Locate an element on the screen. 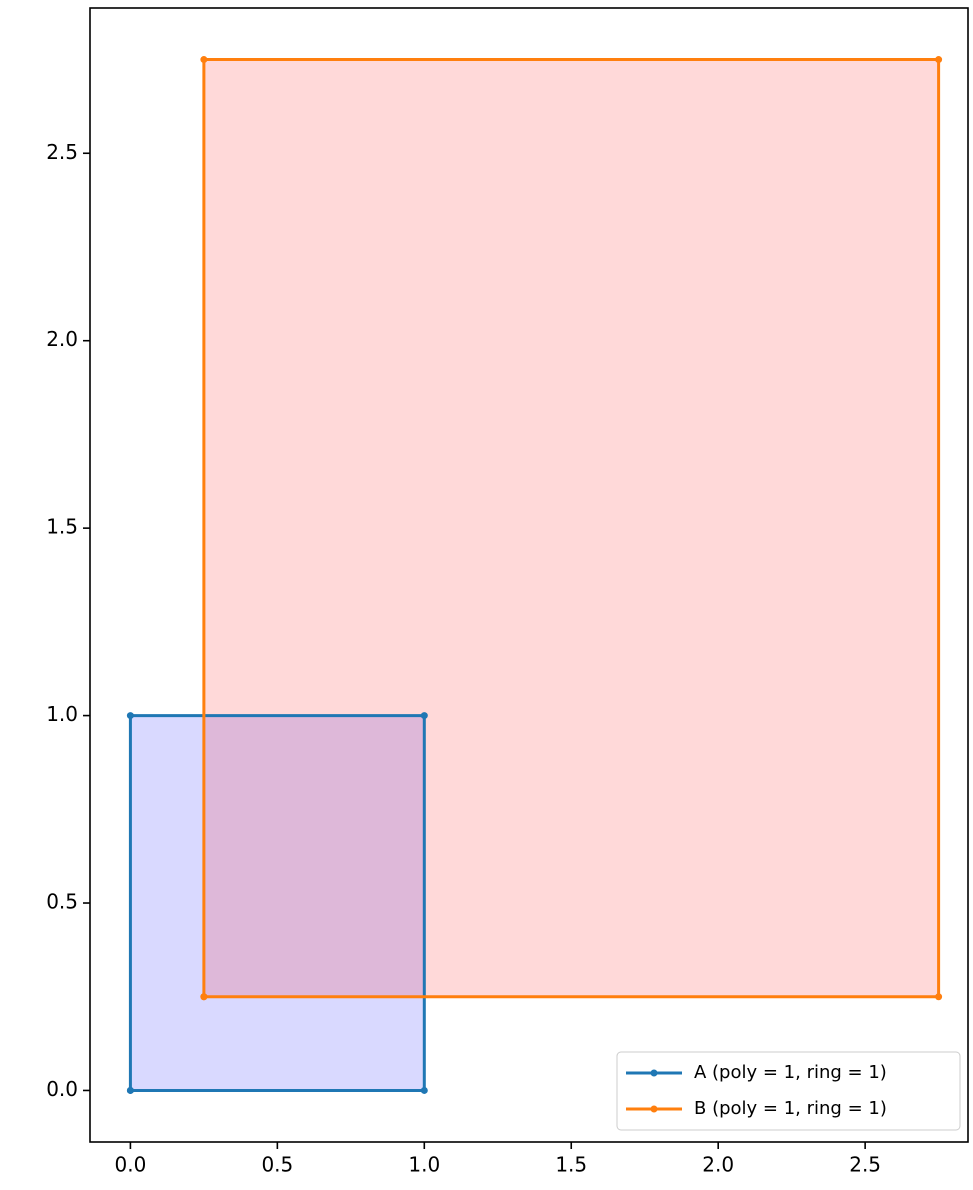 The height and width of the screenshot is (1190, 973). x-tick-label: 1.0 is located at coordinates (424, 1165).